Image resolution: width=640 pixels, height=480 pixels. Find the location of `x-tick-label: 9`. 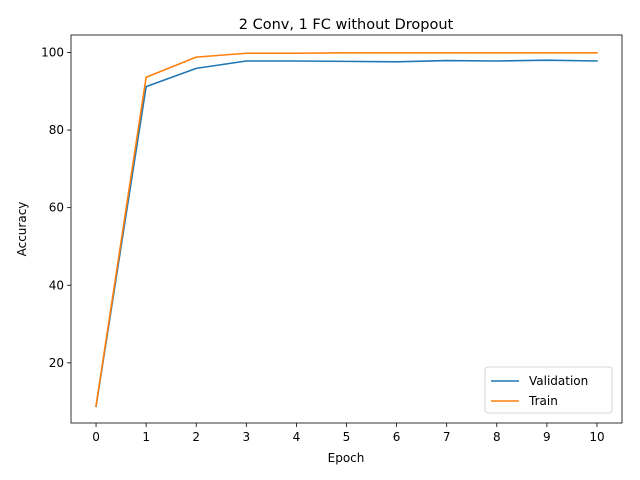

x-tick-label: 9 is located at coordinates (547, 437).